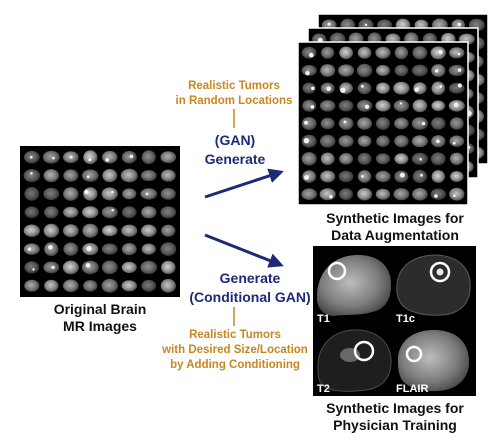 This screenshot has height=438, width=500. Describe the element at coordinates (395, 235) in the screenshot. I see `augmentation-caption-line2: Data Augmentation` at that location.